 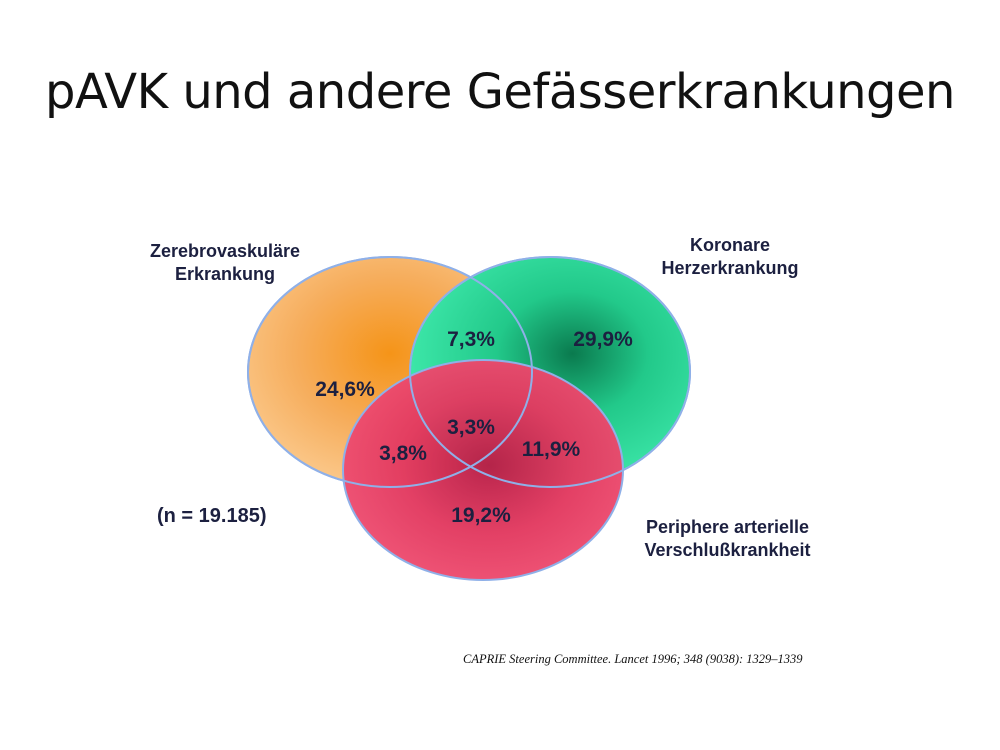 I want to click on region-pad-only: 19,2%, so click(x=481, y=515).